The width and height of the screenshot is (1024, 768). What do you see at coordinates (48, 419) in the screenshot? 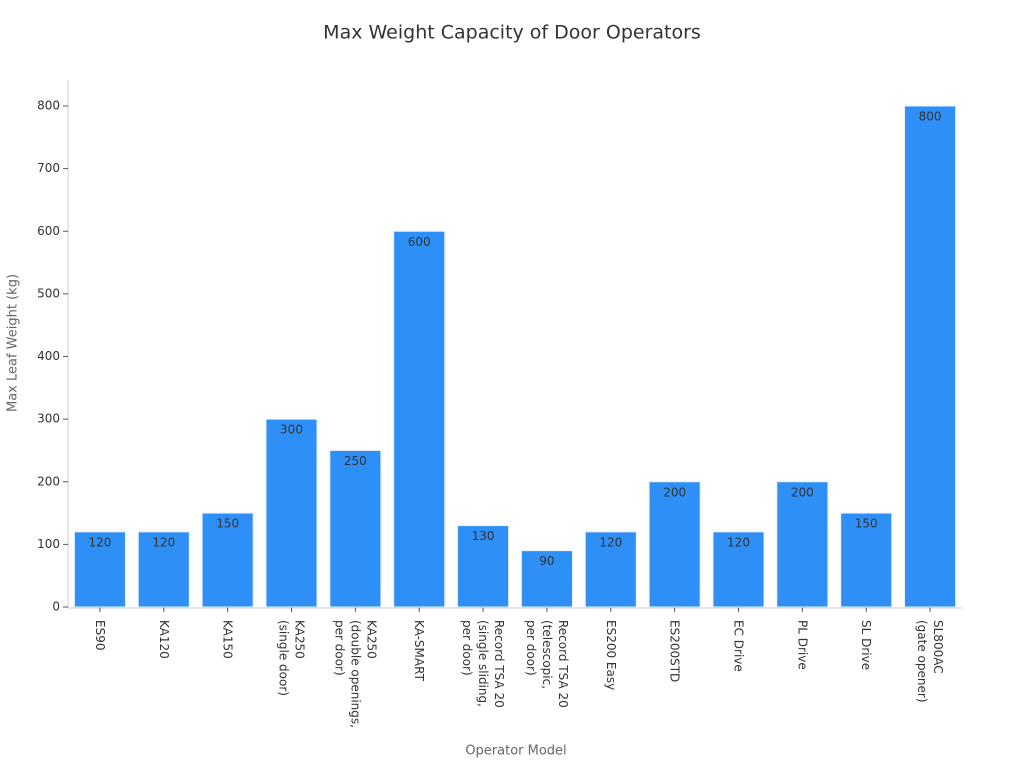
I see `y-tick-label: 300` at bounding box center [48, 419].